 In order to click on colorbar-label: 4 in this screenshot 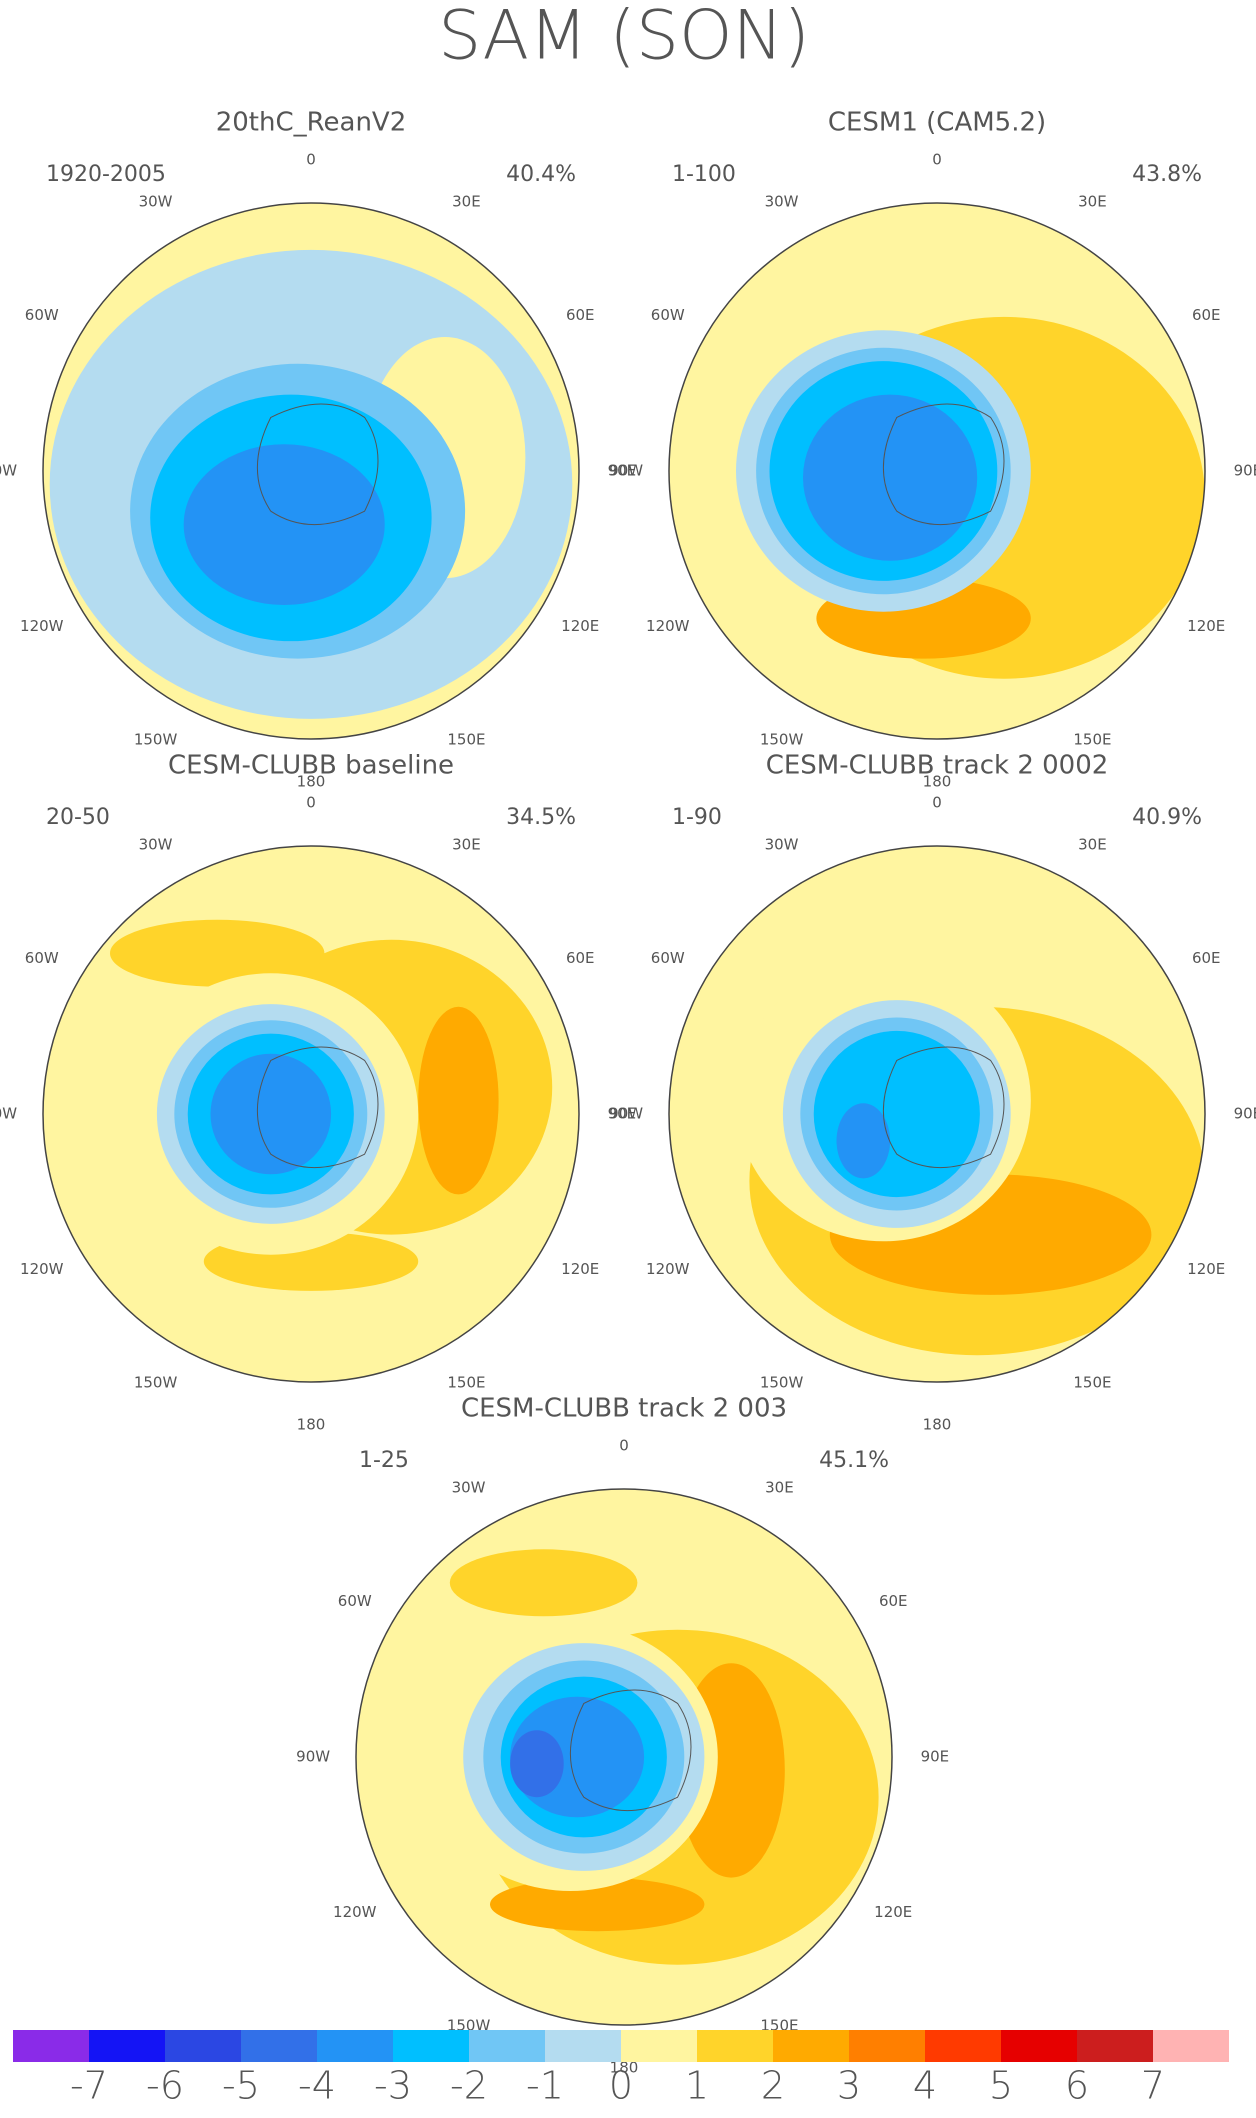, I will do `click(925, 2086)`.